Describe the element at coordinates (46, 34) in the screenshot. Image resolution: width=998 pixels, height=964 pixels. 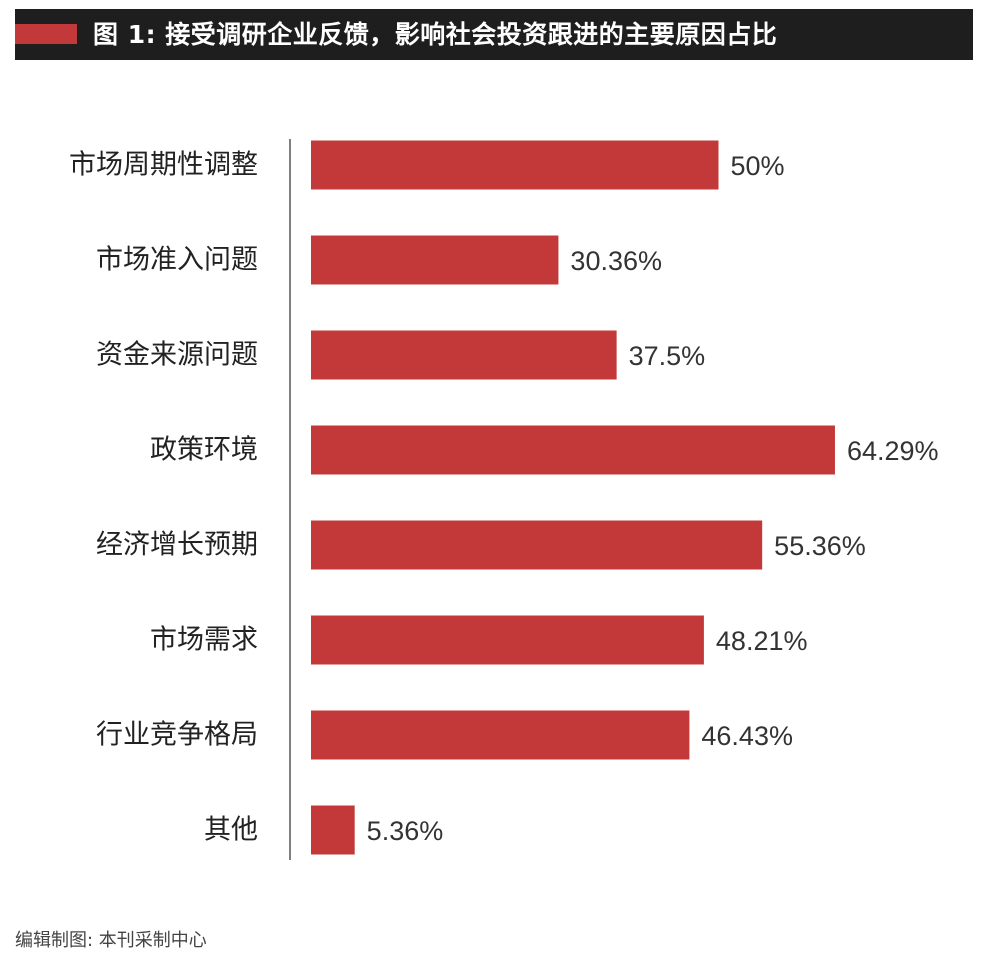
I see `title-accent-block` at that location.